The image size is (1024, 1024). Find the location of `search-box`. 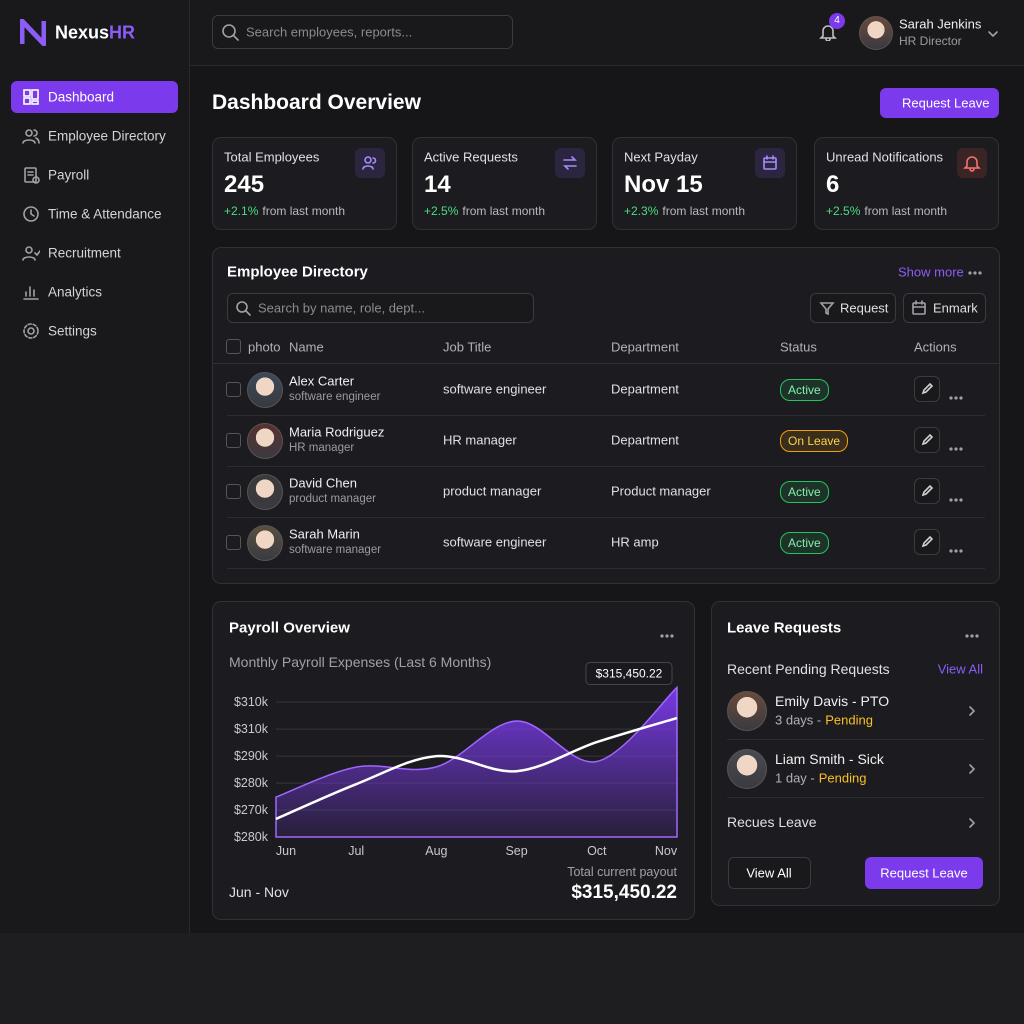

search-box is located at coordinates (362, 32).